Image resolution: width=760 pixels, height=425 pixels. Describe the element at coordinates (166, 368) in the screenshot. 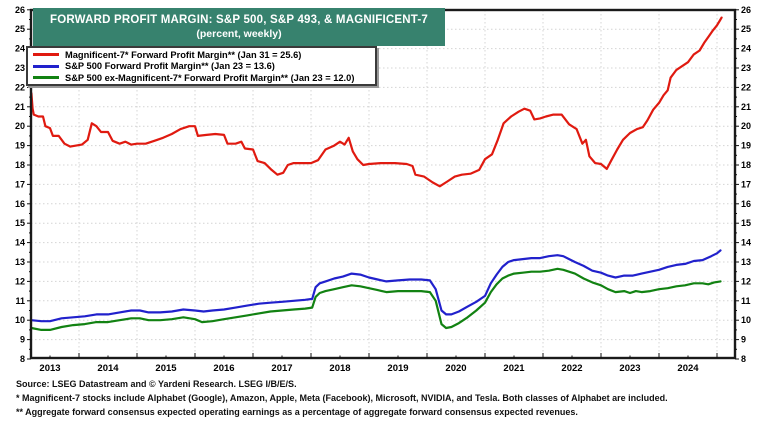

I see `svg-text: 2015` at that location.